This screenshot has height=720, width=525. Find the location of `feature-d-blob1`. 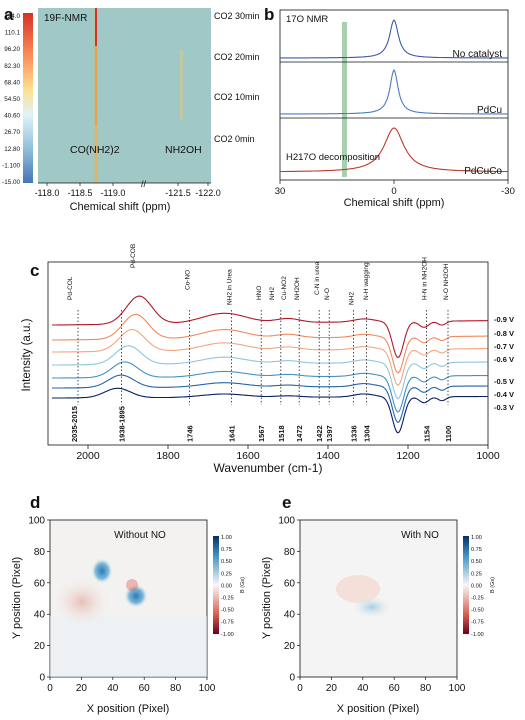

feature-d-blob1 is located at coordinates (102, 571).